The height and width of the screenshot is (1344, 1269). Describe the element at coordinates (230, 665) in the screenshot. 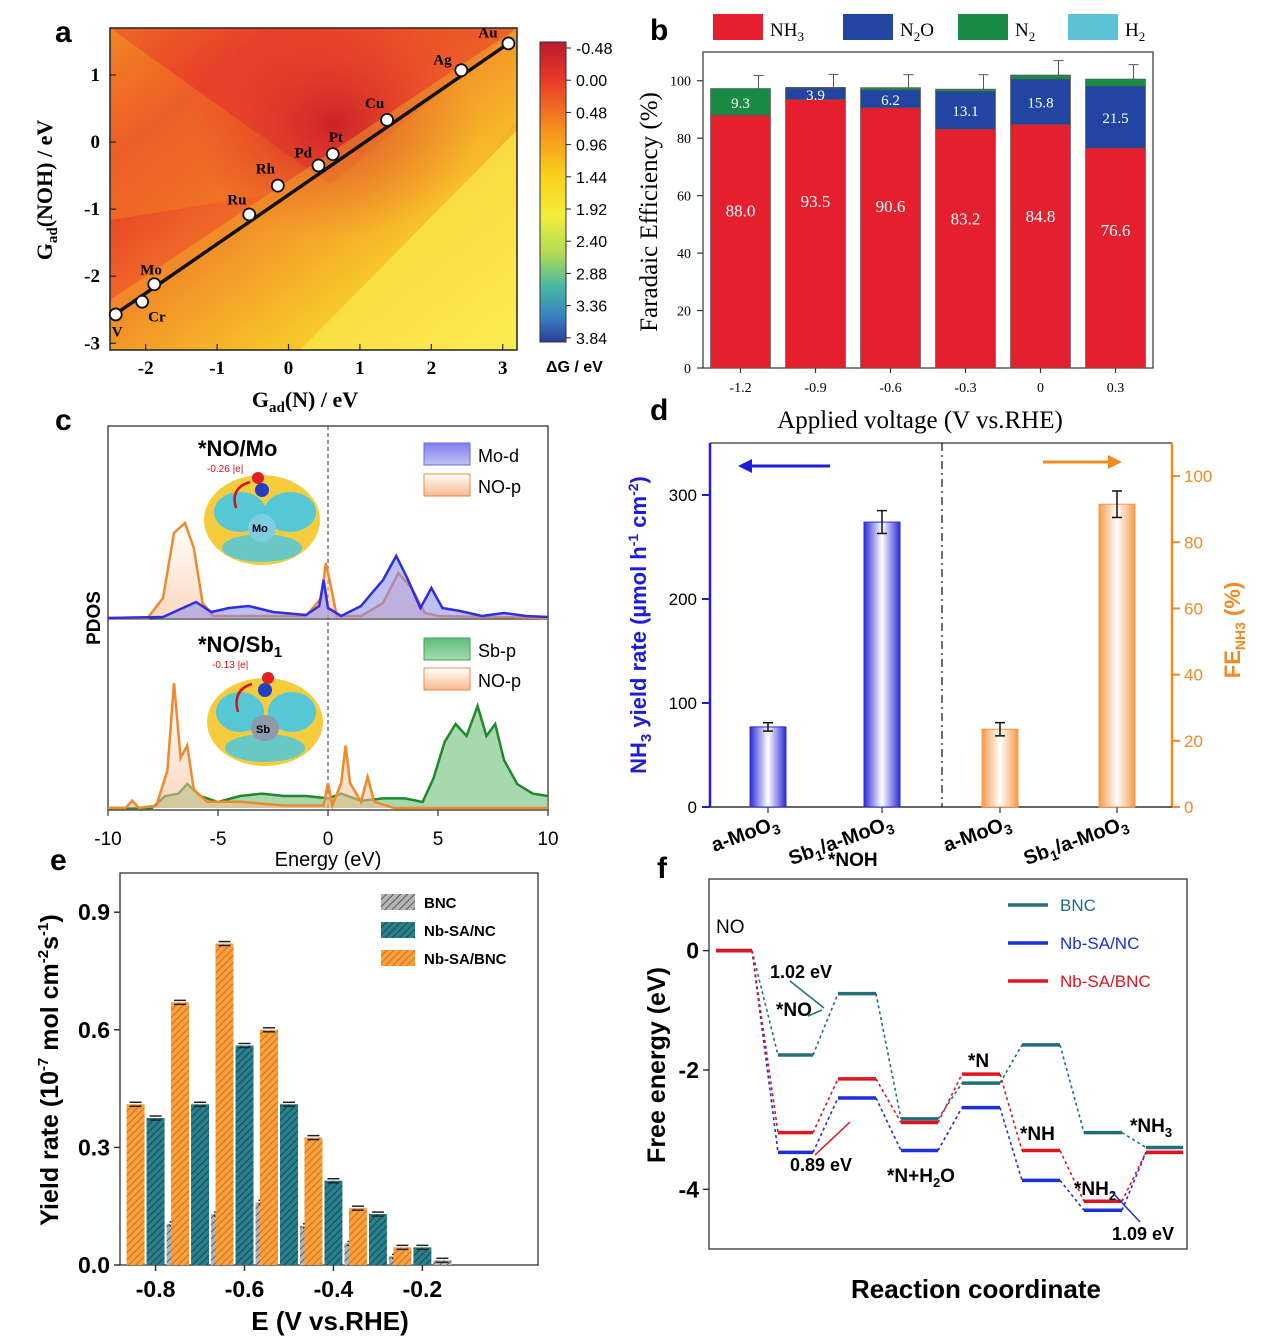

I see `bottom-charge: -0.13 |e|` at that location.